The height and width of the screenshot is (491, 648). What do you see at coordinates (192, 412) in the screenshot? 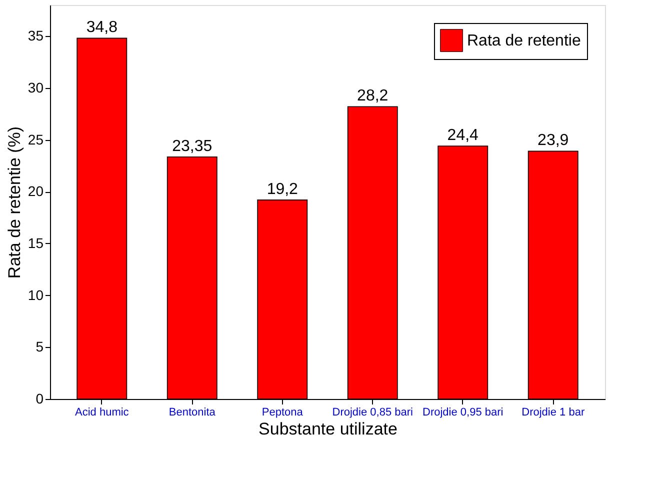
I see `x-tick-label: Bentonita` at bounding box center [192, 412].